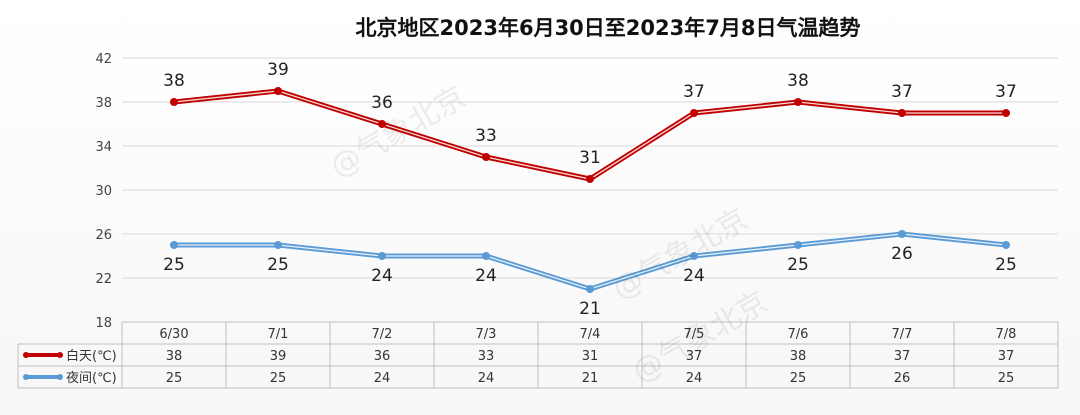 This screenshot has width=1080, height=415. I want to click on category-label: 7/8, so click(1006, 334).